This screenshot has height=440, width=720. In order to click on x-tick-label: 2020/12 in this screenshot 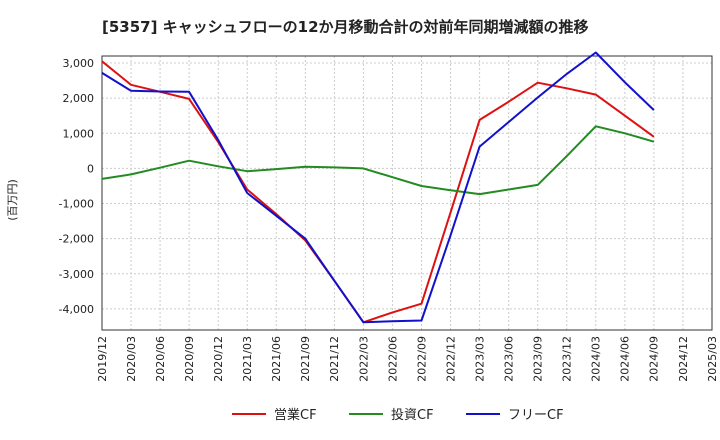, I will do `click(218, 359)`.